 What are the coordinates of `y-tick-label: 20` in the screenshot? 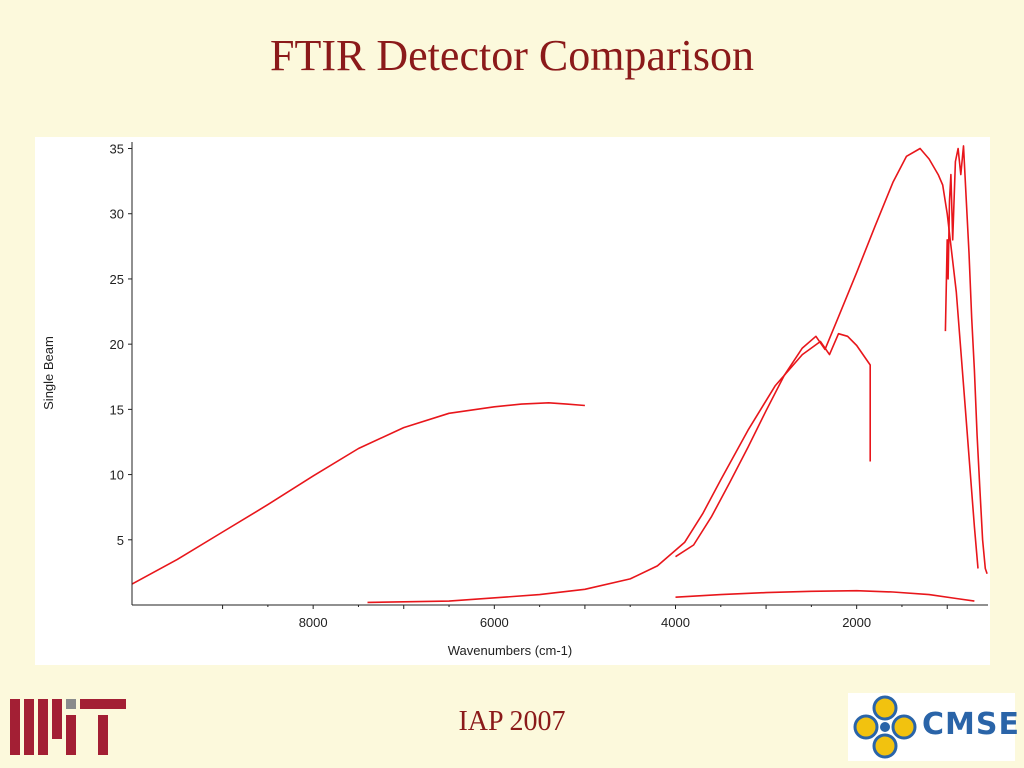 It's located at (117, 344).